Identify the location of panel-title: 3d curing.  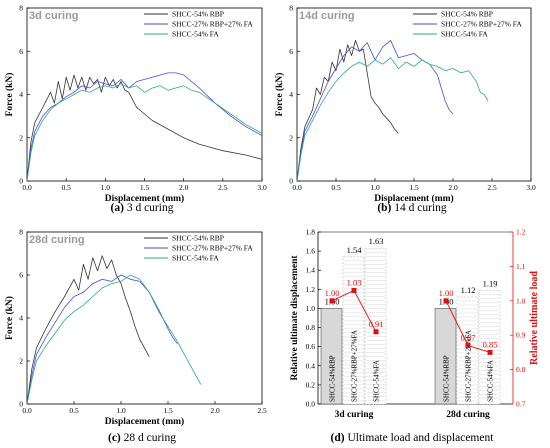
(54, 16).